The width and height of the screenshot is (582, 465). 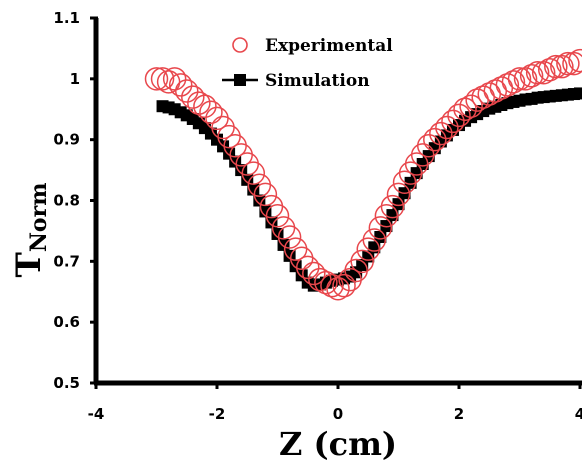 What do you see at coordinates (240, 45) in the screenshot?
I see `legend-experimental-marker` at bounding box center [240, 45].